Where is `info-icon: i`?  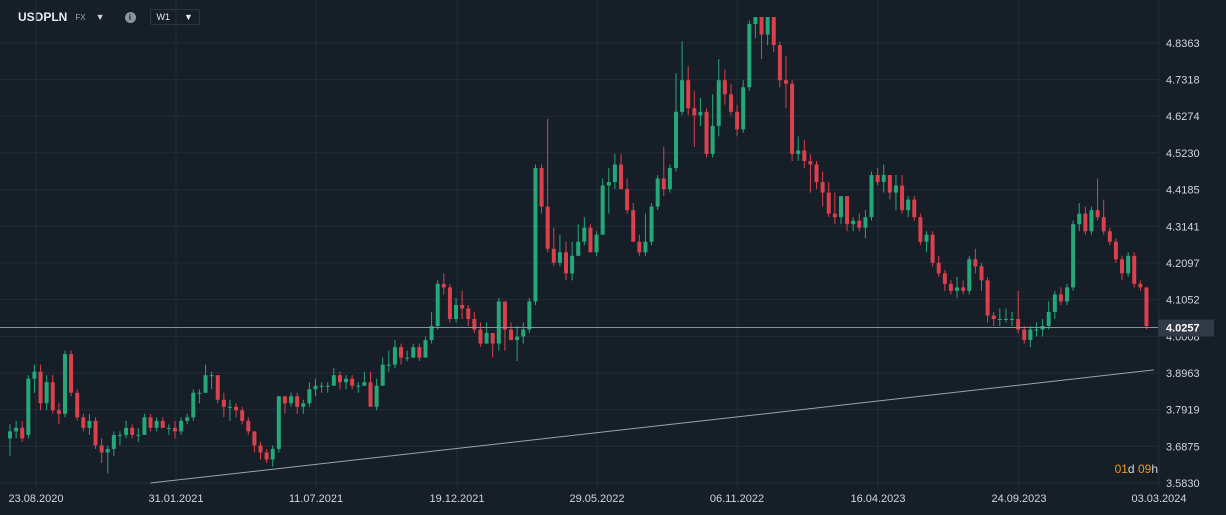 info-icon: i is located at coordinates (130, 17).